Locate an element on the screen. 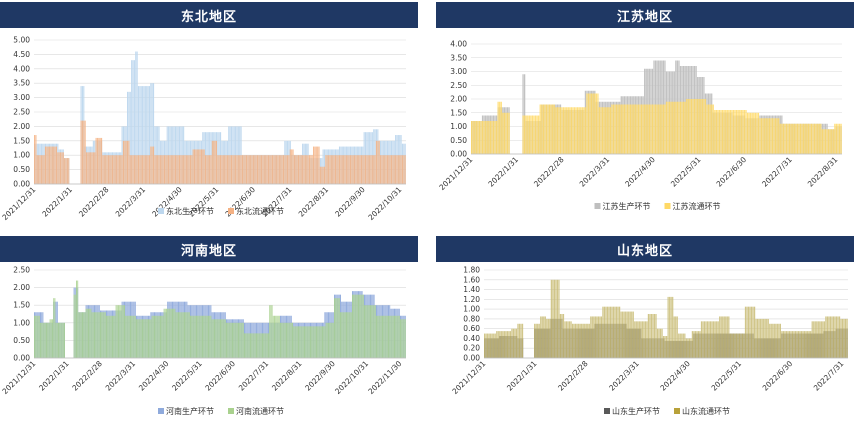 The image size is (854, 440). x-tick-label: 2022/3/31 is located at coordinates (624, 376).